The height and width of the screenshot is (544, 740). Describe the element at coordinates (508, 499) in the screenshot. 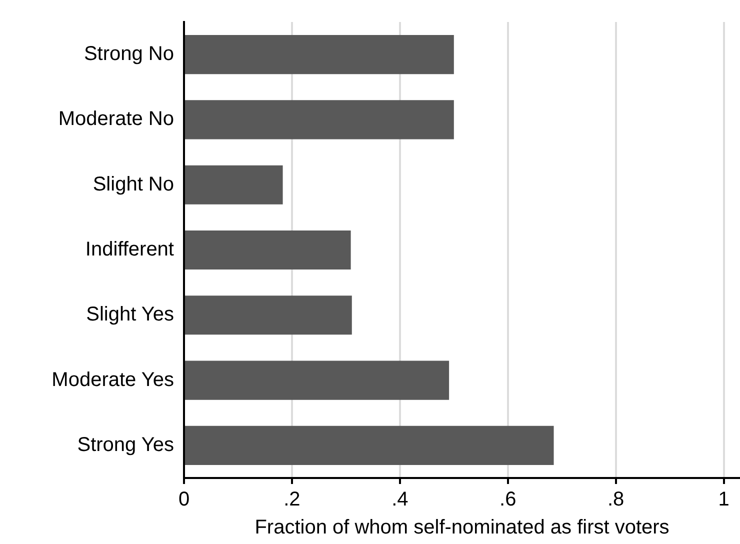

I see `x-tick-label: .6` at that location.